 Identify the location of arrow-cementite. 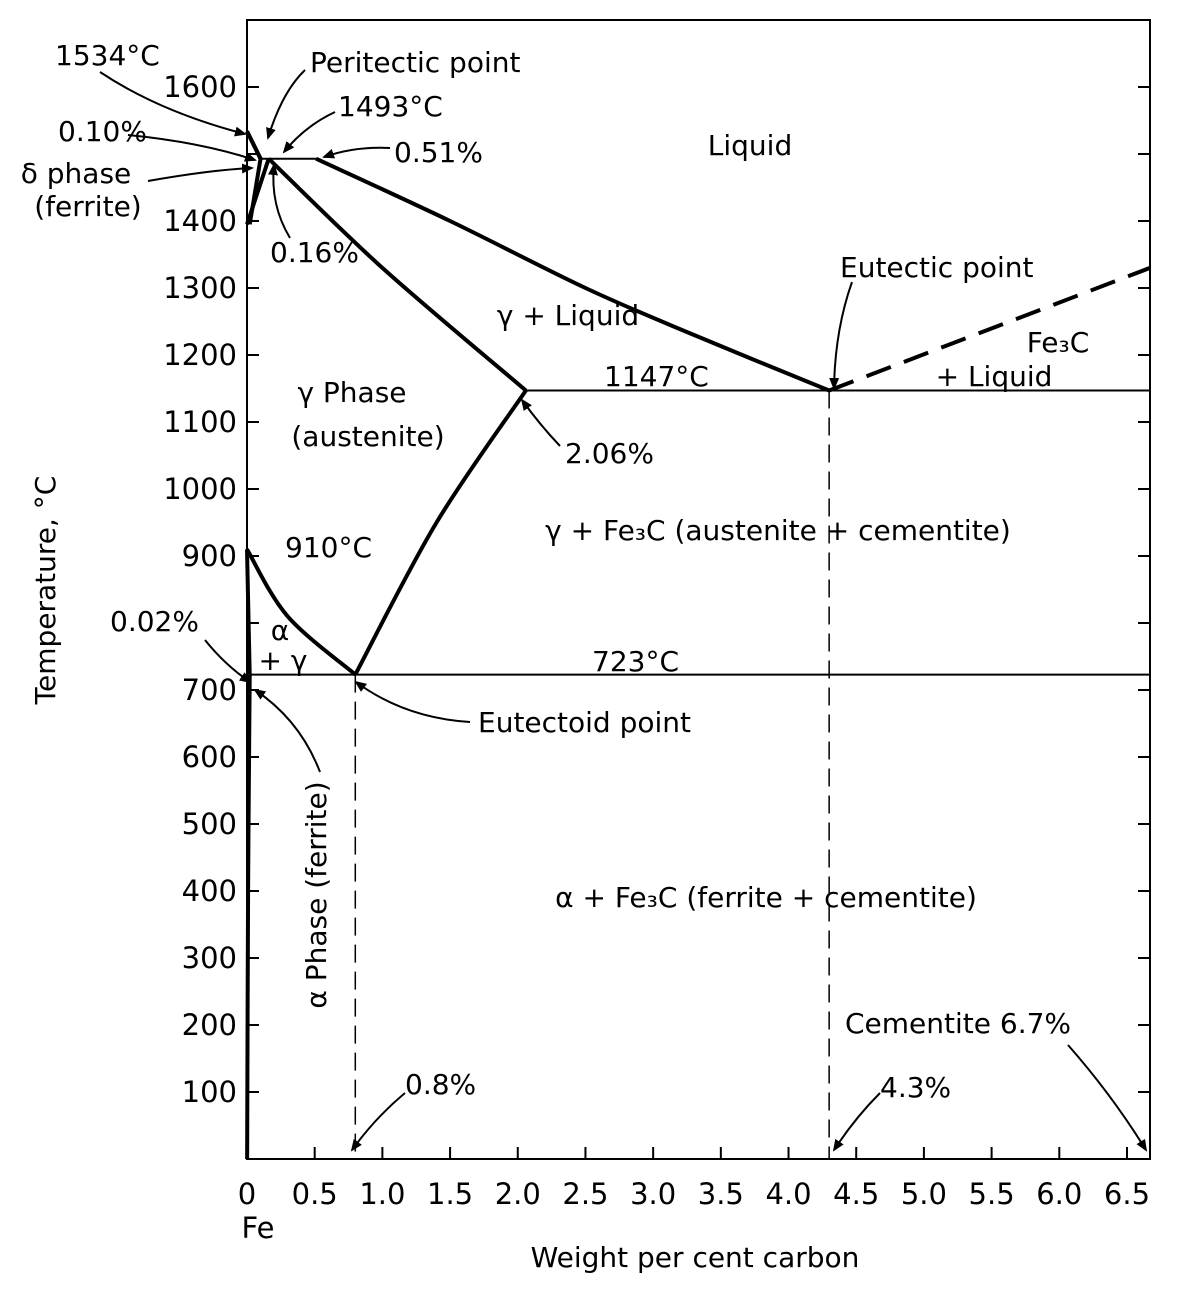
(1107, 1098).